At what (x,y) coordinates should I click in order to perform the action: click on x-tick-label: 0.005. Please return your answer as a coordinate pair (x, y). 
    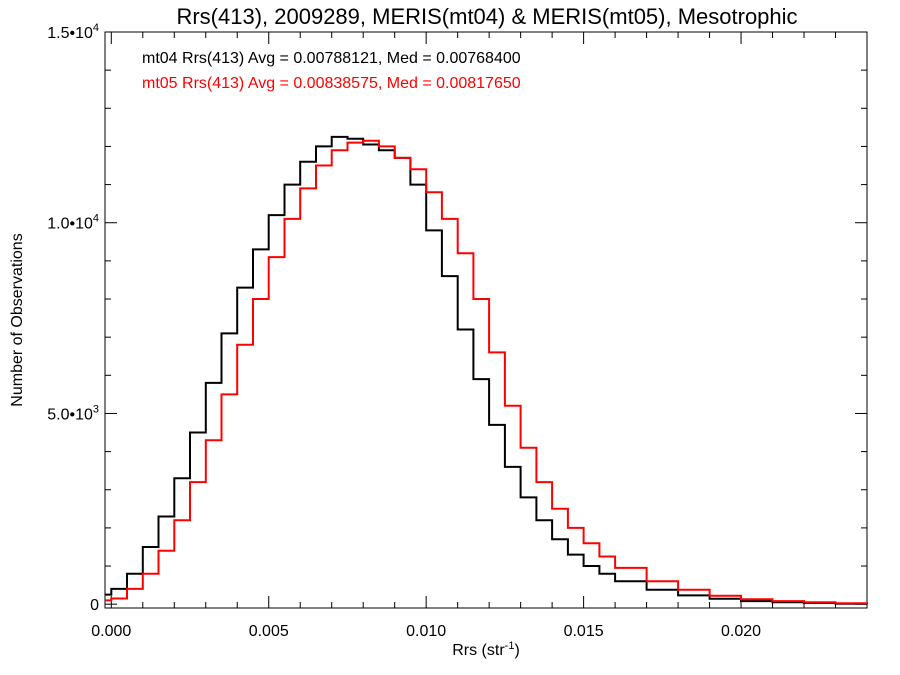
    Looking at the image, I should click on (269, 631).